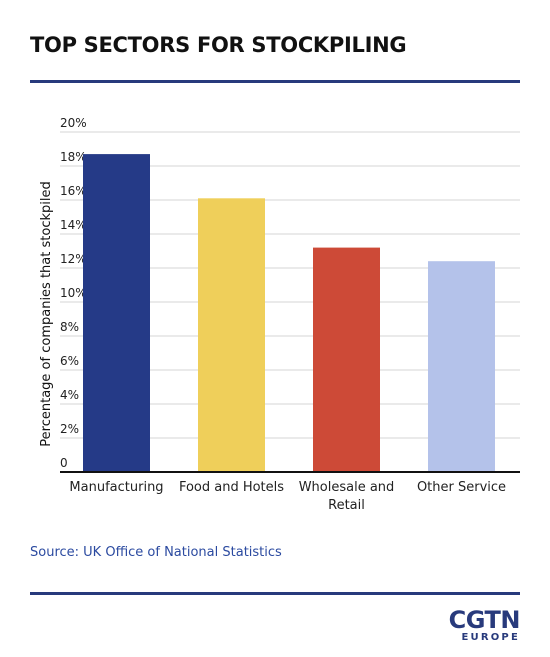 Image resolution: width=550 pixels, height=657 pixels. Describe the element at coordinates (69, 395) in the screenshot. I see `y-tick-label: 4%` at that location.